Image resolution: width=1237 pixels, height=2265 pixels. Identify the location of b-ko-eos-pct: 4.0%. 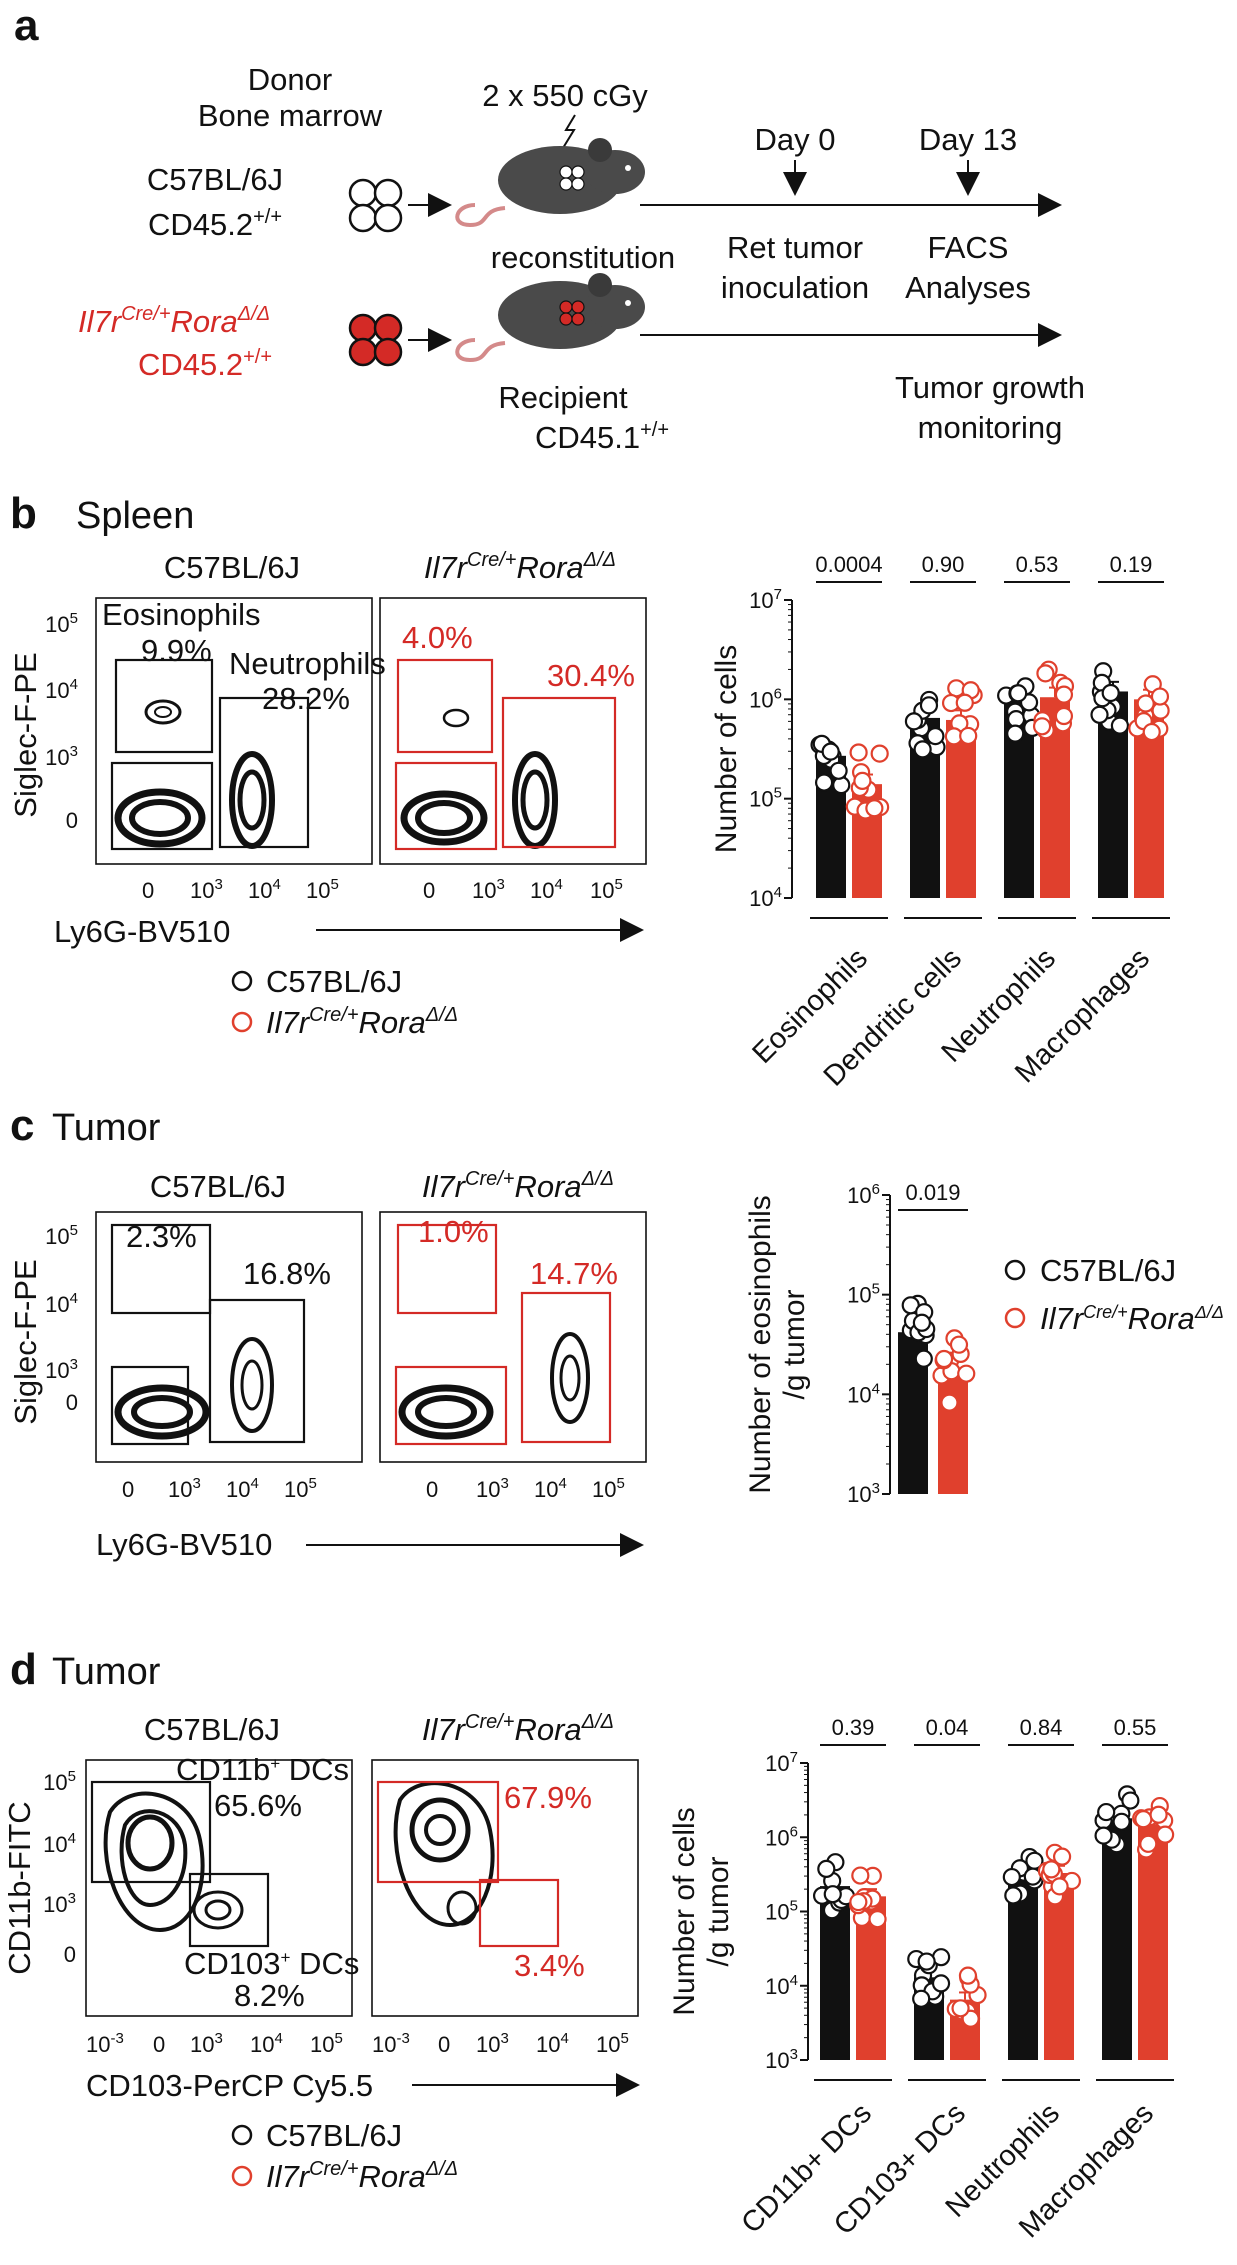
(437, 637).